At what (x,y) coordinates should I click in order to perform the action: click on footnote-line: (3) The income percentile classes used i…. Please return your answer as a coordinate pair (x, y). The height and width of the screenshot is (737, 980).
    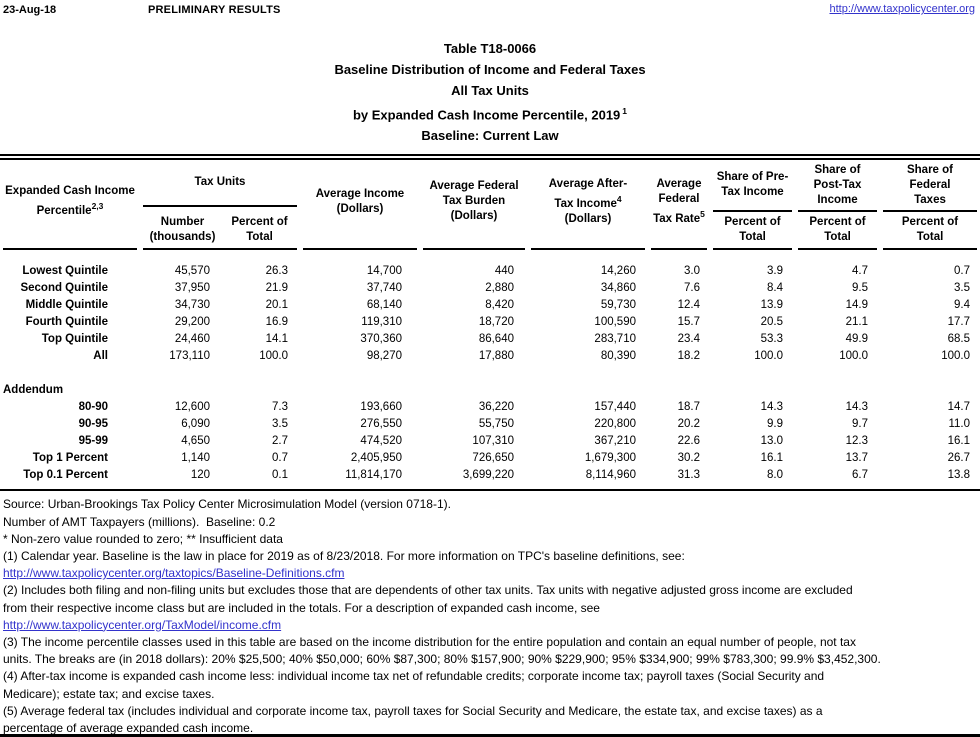
    Looking at the image, I should click on (491, 642).